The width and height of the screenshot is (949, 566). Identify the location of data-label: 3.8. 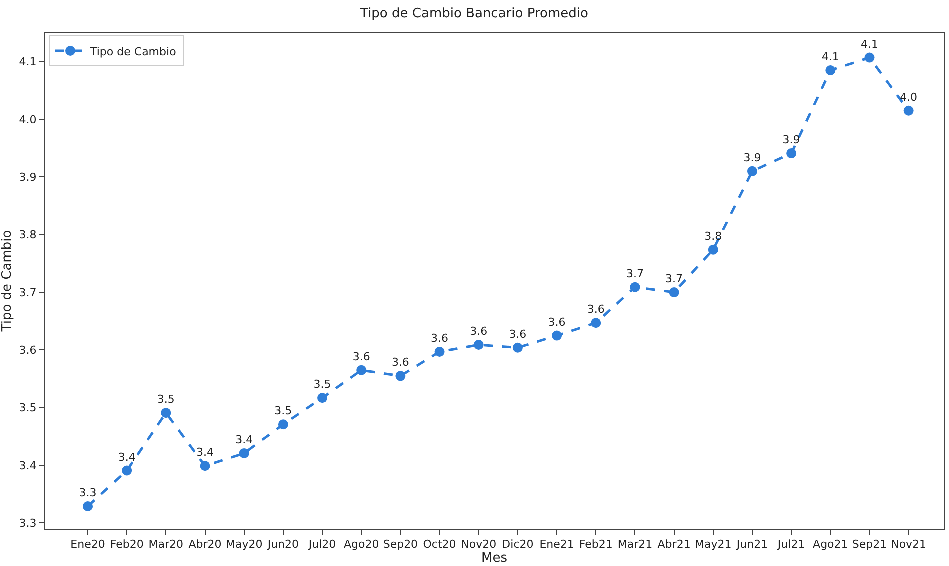
(713, 236).